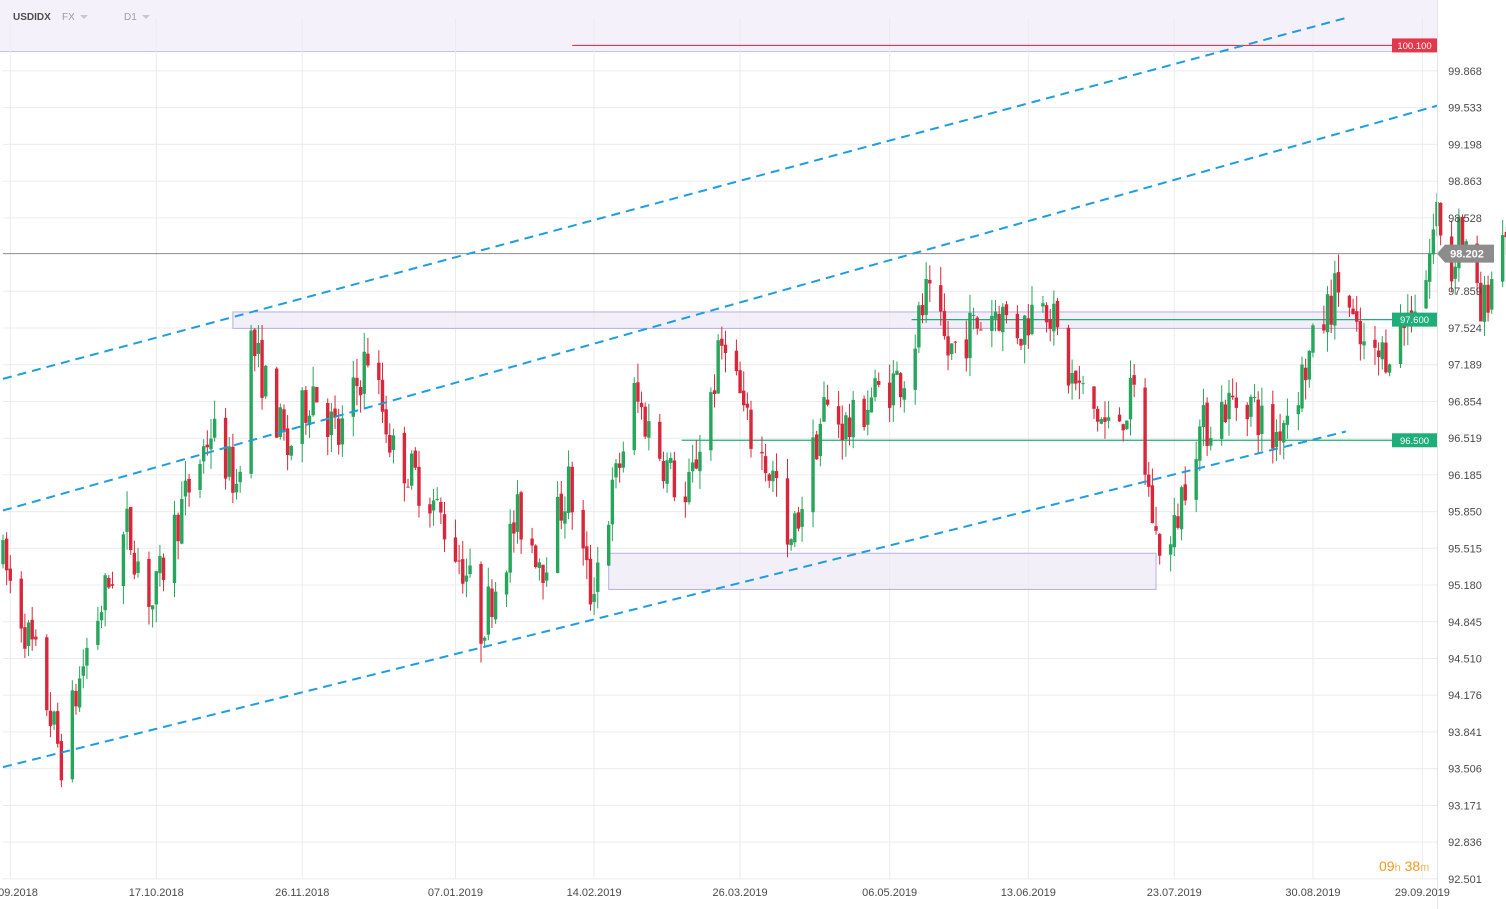 Image resolution: width=1506 pixels, height=909 pixels. Describe the element at coordinates (156, 893) in the screenshot. I see `x-tick-label: 17.10.2018` at that location.